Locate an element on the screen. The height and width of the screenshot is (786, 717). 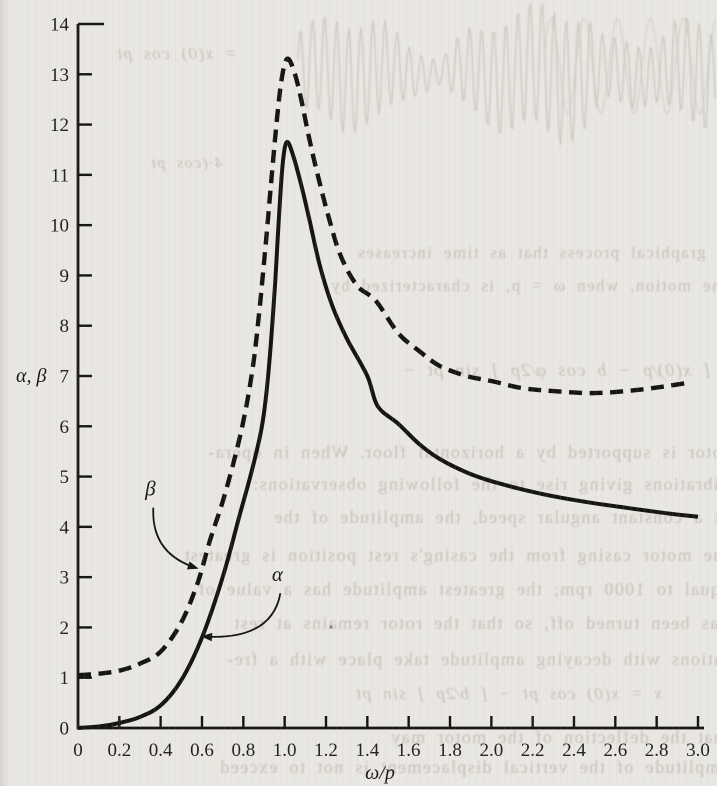
bleed-waveform-slow is located at coordinates (630, 66).